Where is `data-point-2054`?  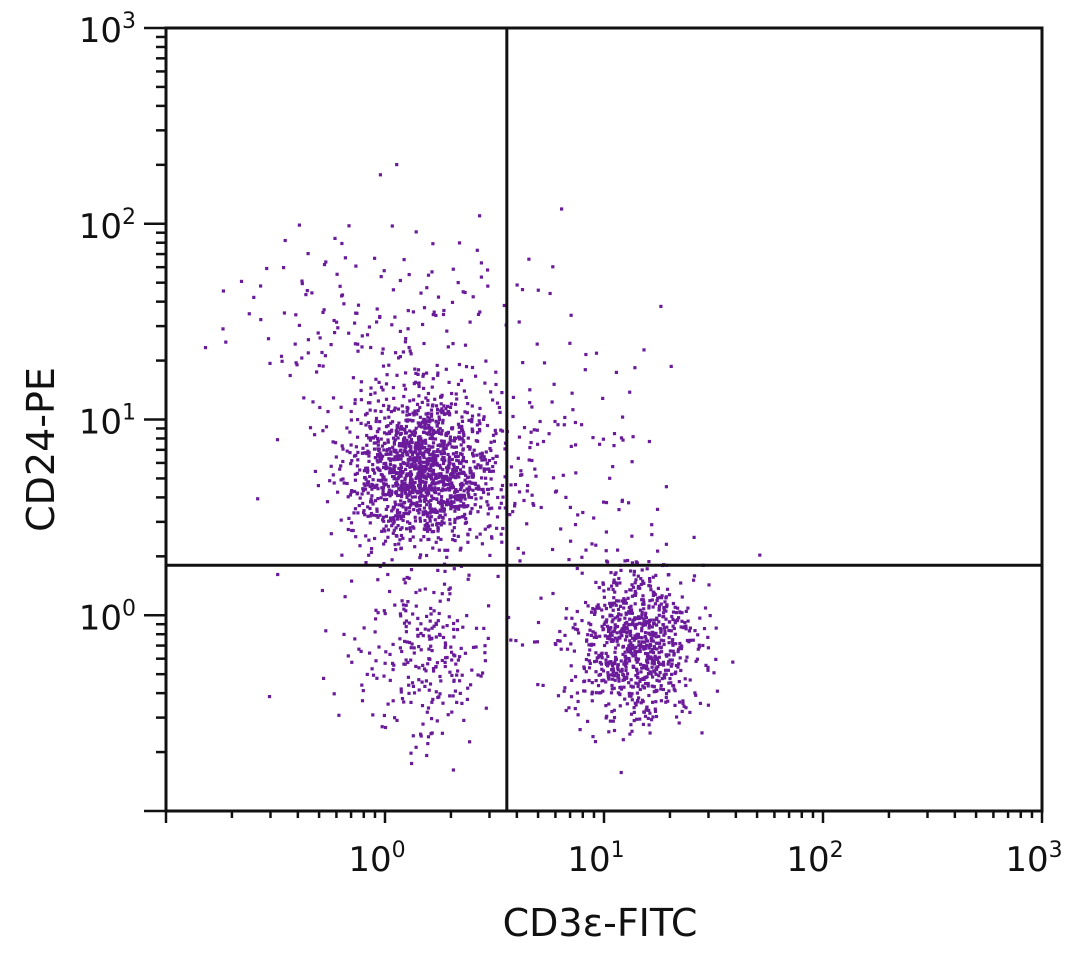 data-point-2054 is located at coordinates (606, 682).